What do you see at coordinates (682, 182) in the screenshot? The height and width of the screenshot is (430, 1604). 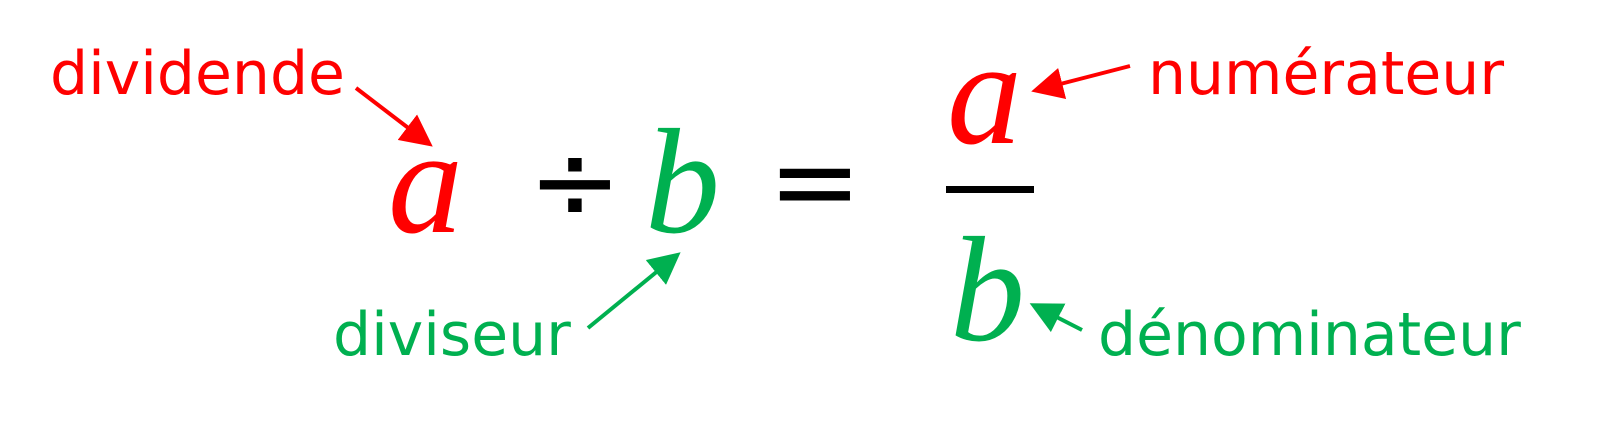 I see `divisor-variable: b` at bounding box center [682, 182].